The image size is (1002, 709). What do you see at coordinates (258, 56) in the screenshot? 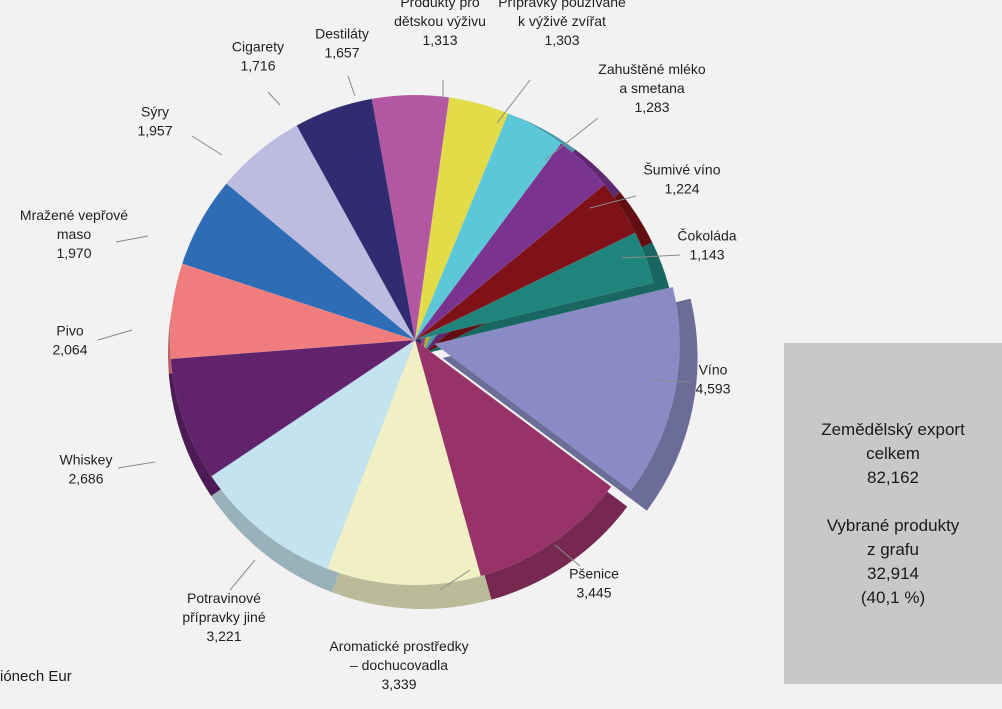
I see `slice-label-cigarety: Cigarety 1,716` at bounding box center [258, 56].